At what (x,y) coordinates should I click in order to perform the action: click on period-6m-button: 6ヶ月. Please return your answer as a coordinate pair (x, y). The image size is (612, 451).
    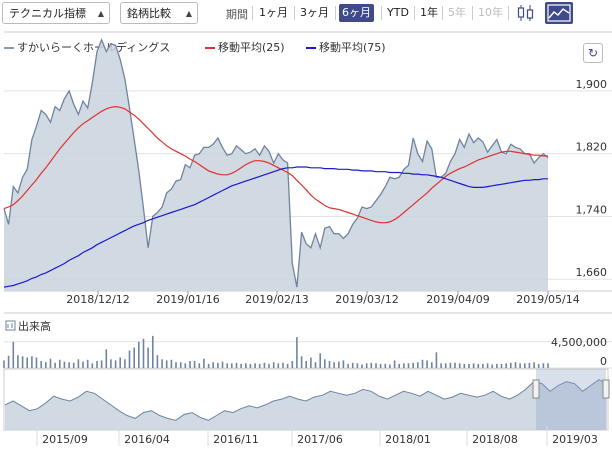
    Looking at the image, I should click on (356, 13).